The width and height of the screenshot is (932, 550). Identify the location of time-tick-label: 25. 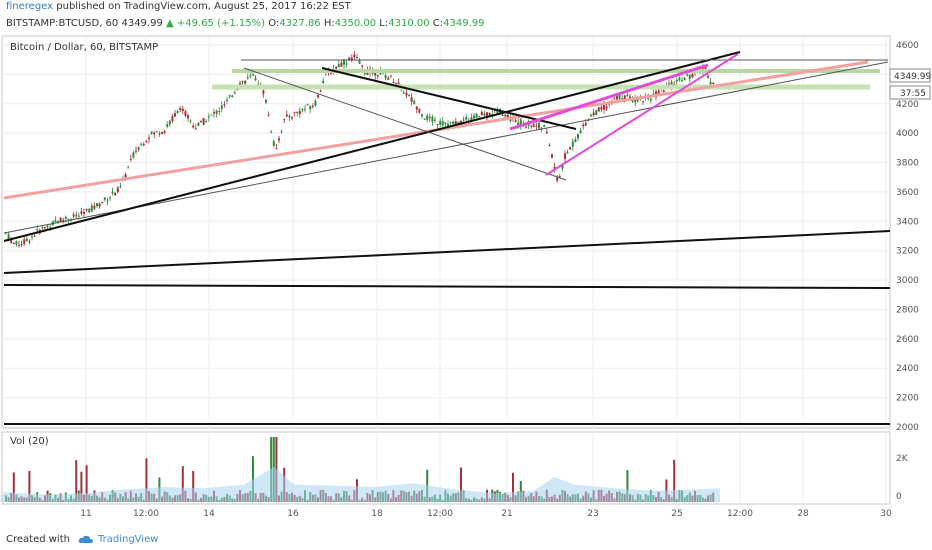
(676, 514).